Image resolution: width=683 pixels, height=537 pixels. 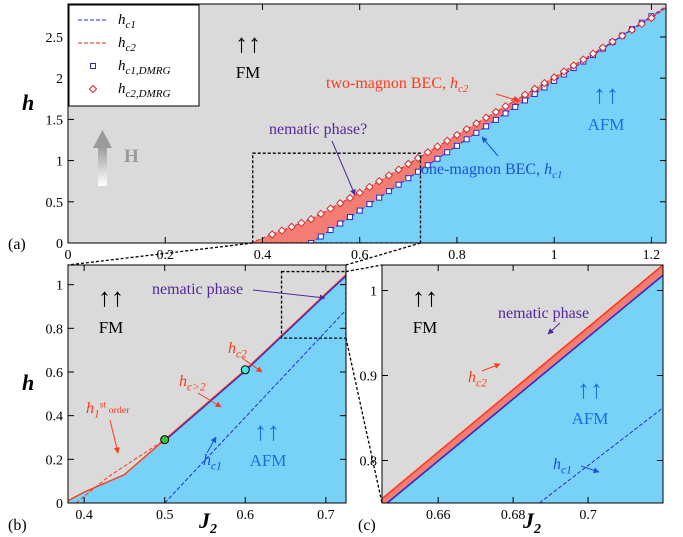 I want to click on legend-diamond, so click(x=93, y=89).